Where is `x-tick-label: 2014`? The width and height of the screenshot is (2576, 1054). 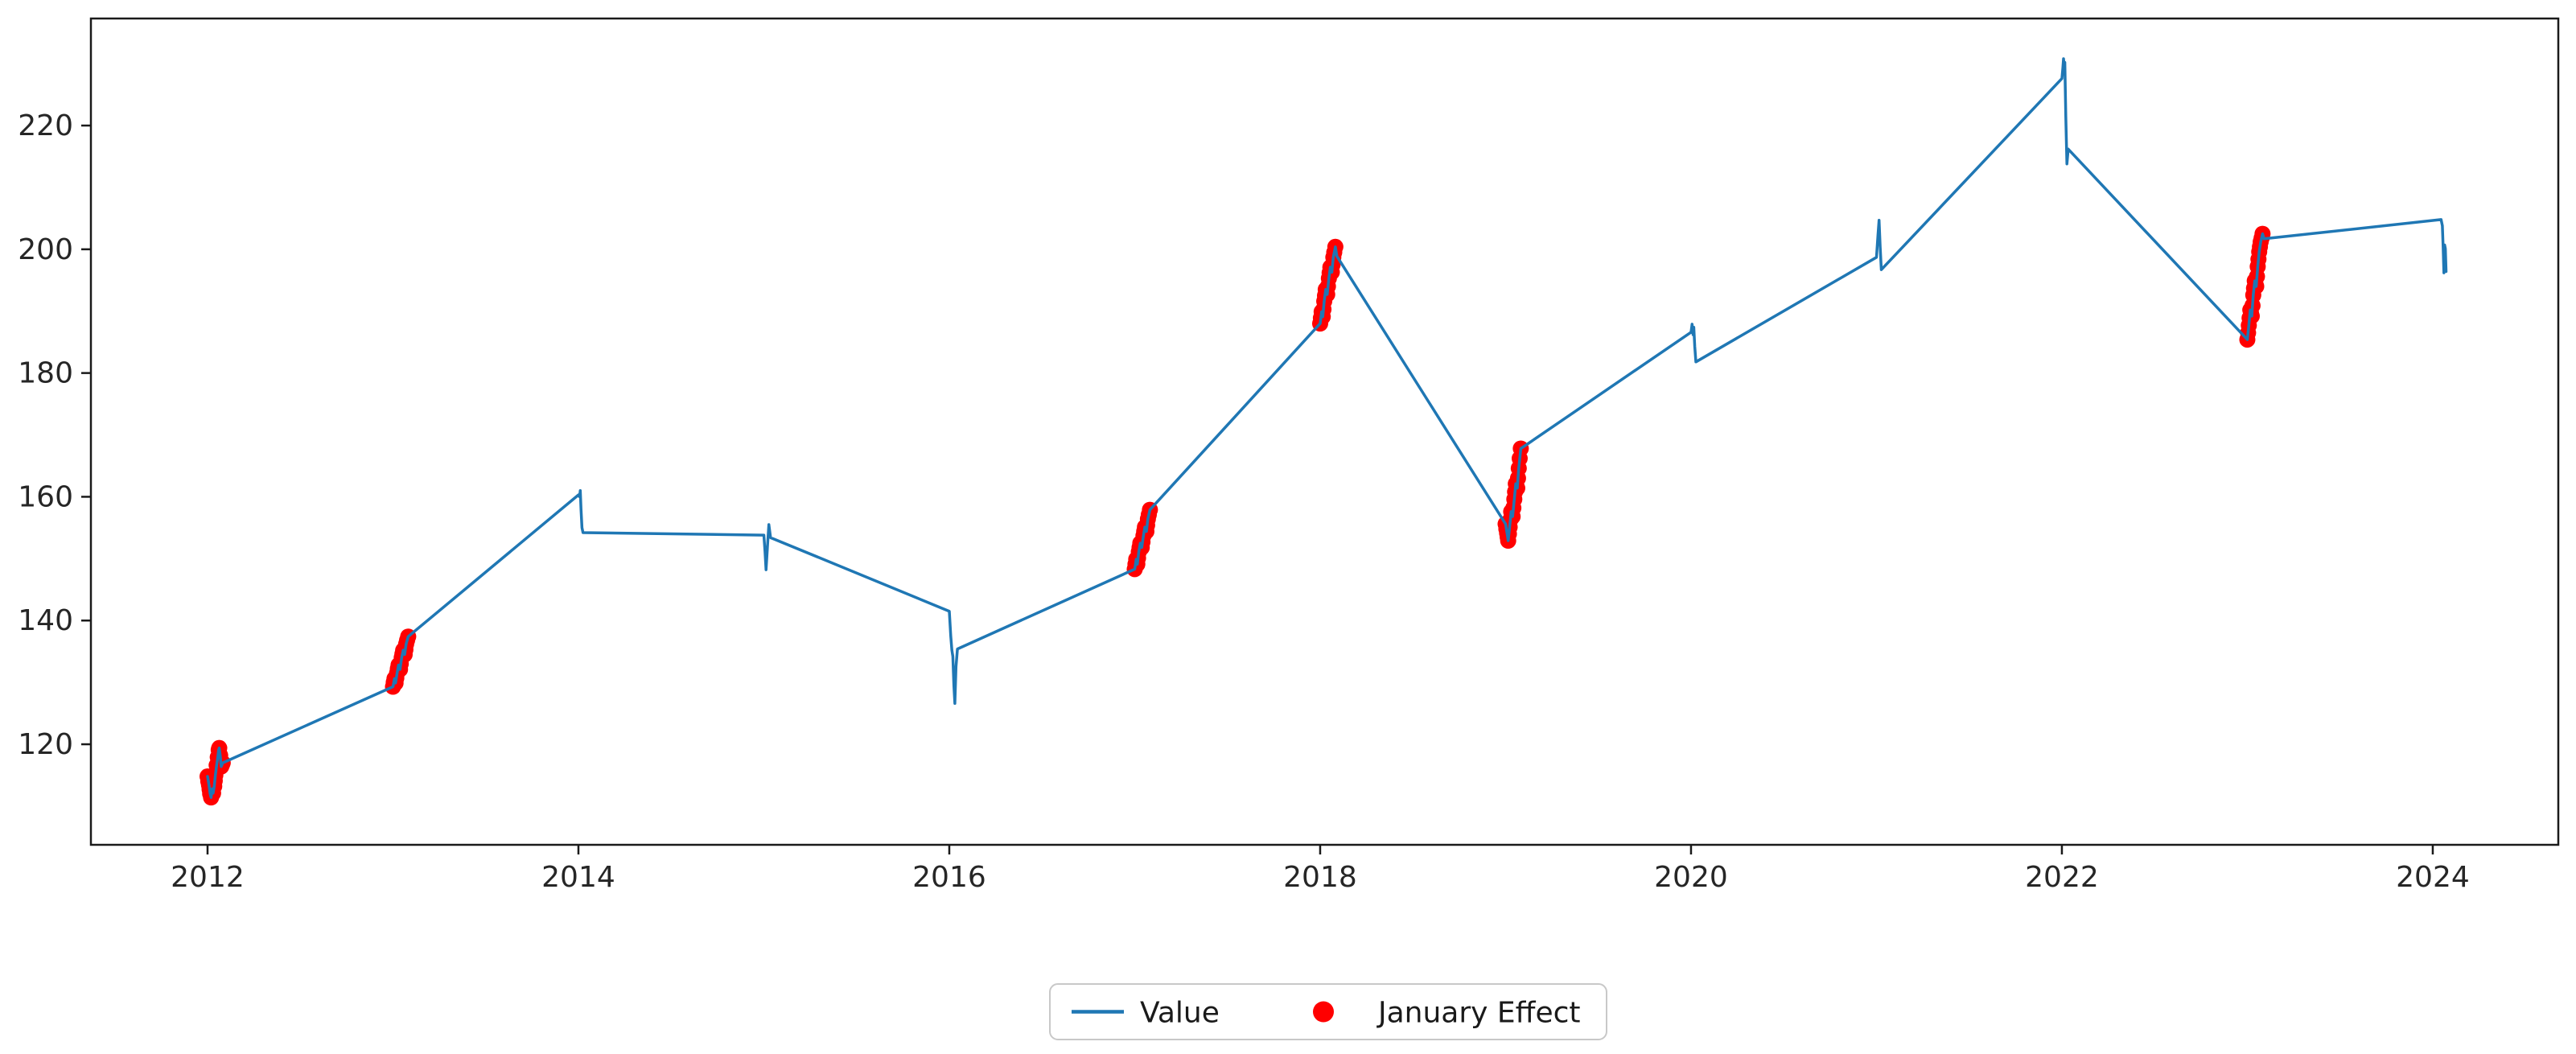 x-tick-label: 2014 is located at coordinates (578, 878).